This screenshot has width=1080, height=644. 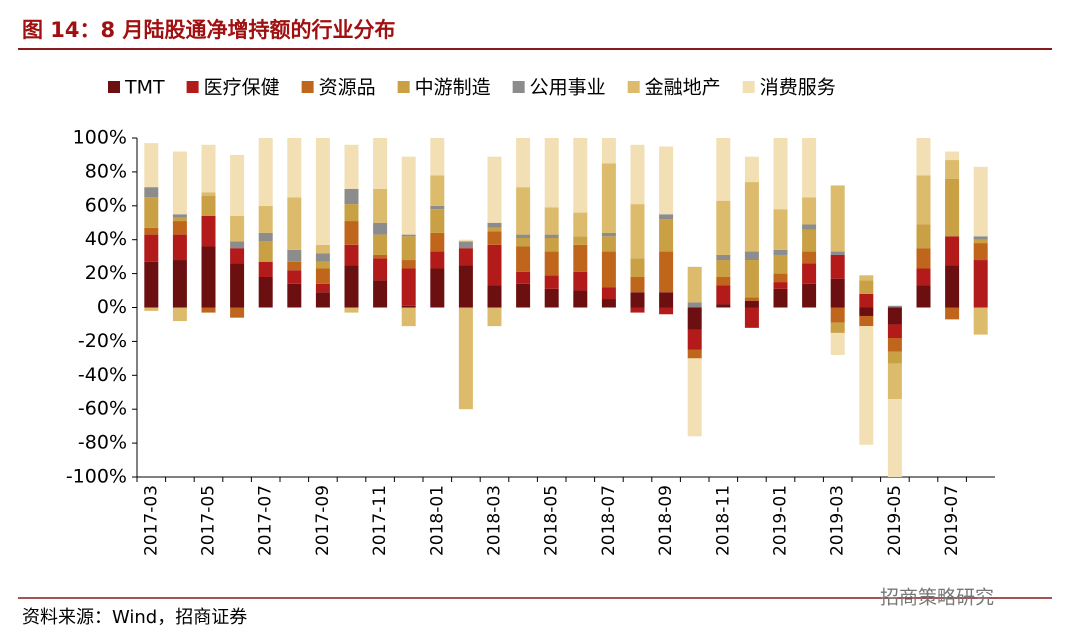 I want to click on x-tick-label: 2017-03, so click(x=151, y=520).